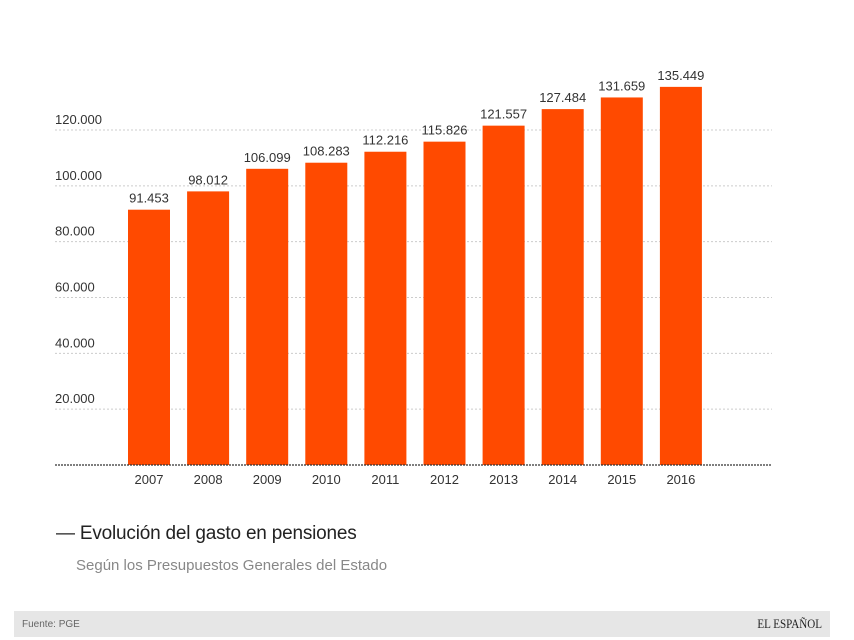 Image resolution: width=854 pixels, height=640 pixels. I want to click on x-tick-label: 2009, so click(267, 479).